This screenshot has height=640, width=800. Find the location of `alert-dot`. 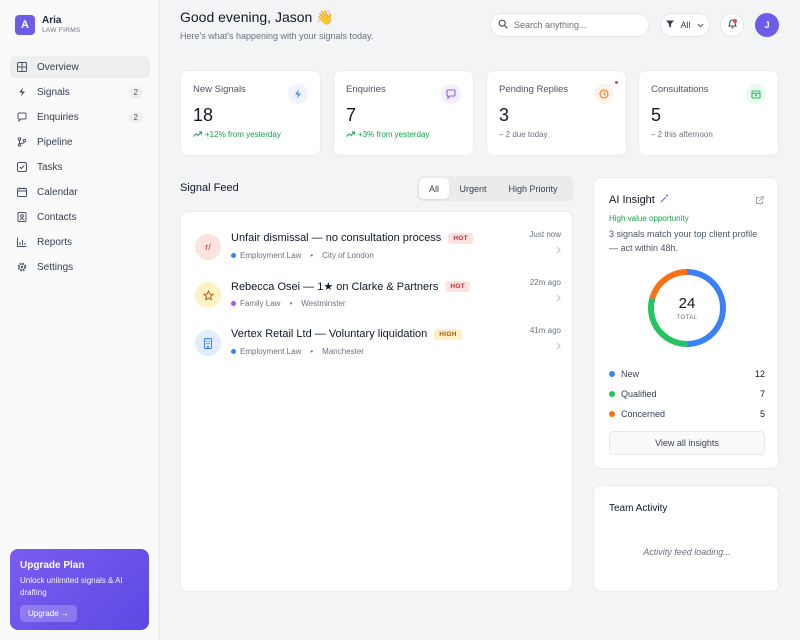

alert-dot is located at coordinates (616, 82).